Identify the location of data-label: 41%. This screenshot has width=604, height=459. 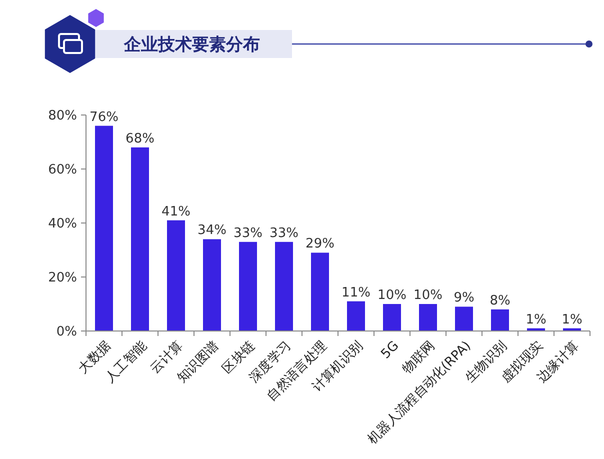
(176, 212).